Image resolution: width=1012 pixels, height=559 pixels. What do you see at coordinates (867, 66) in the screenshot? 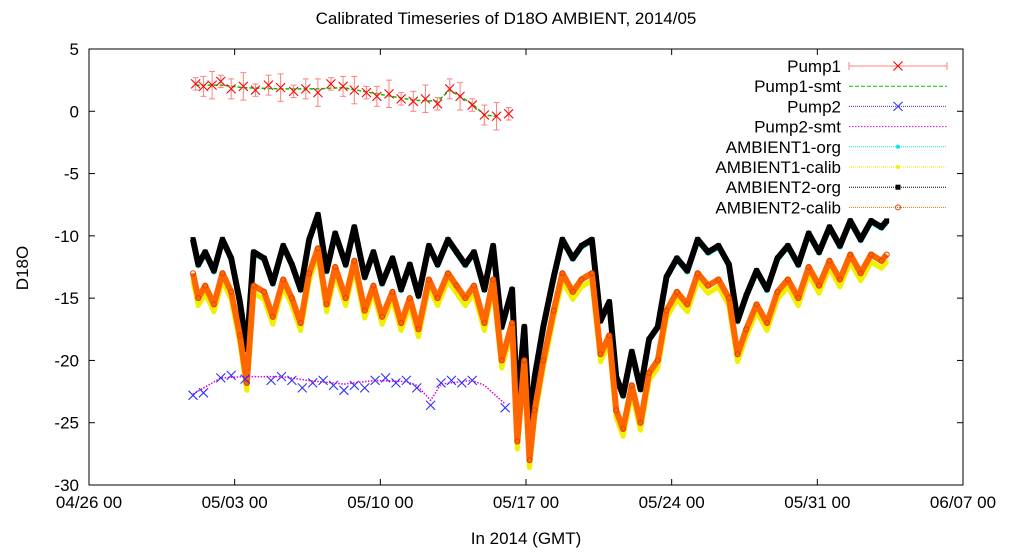
I see `legend-item: Pump1` at bounding box center [867, 66].